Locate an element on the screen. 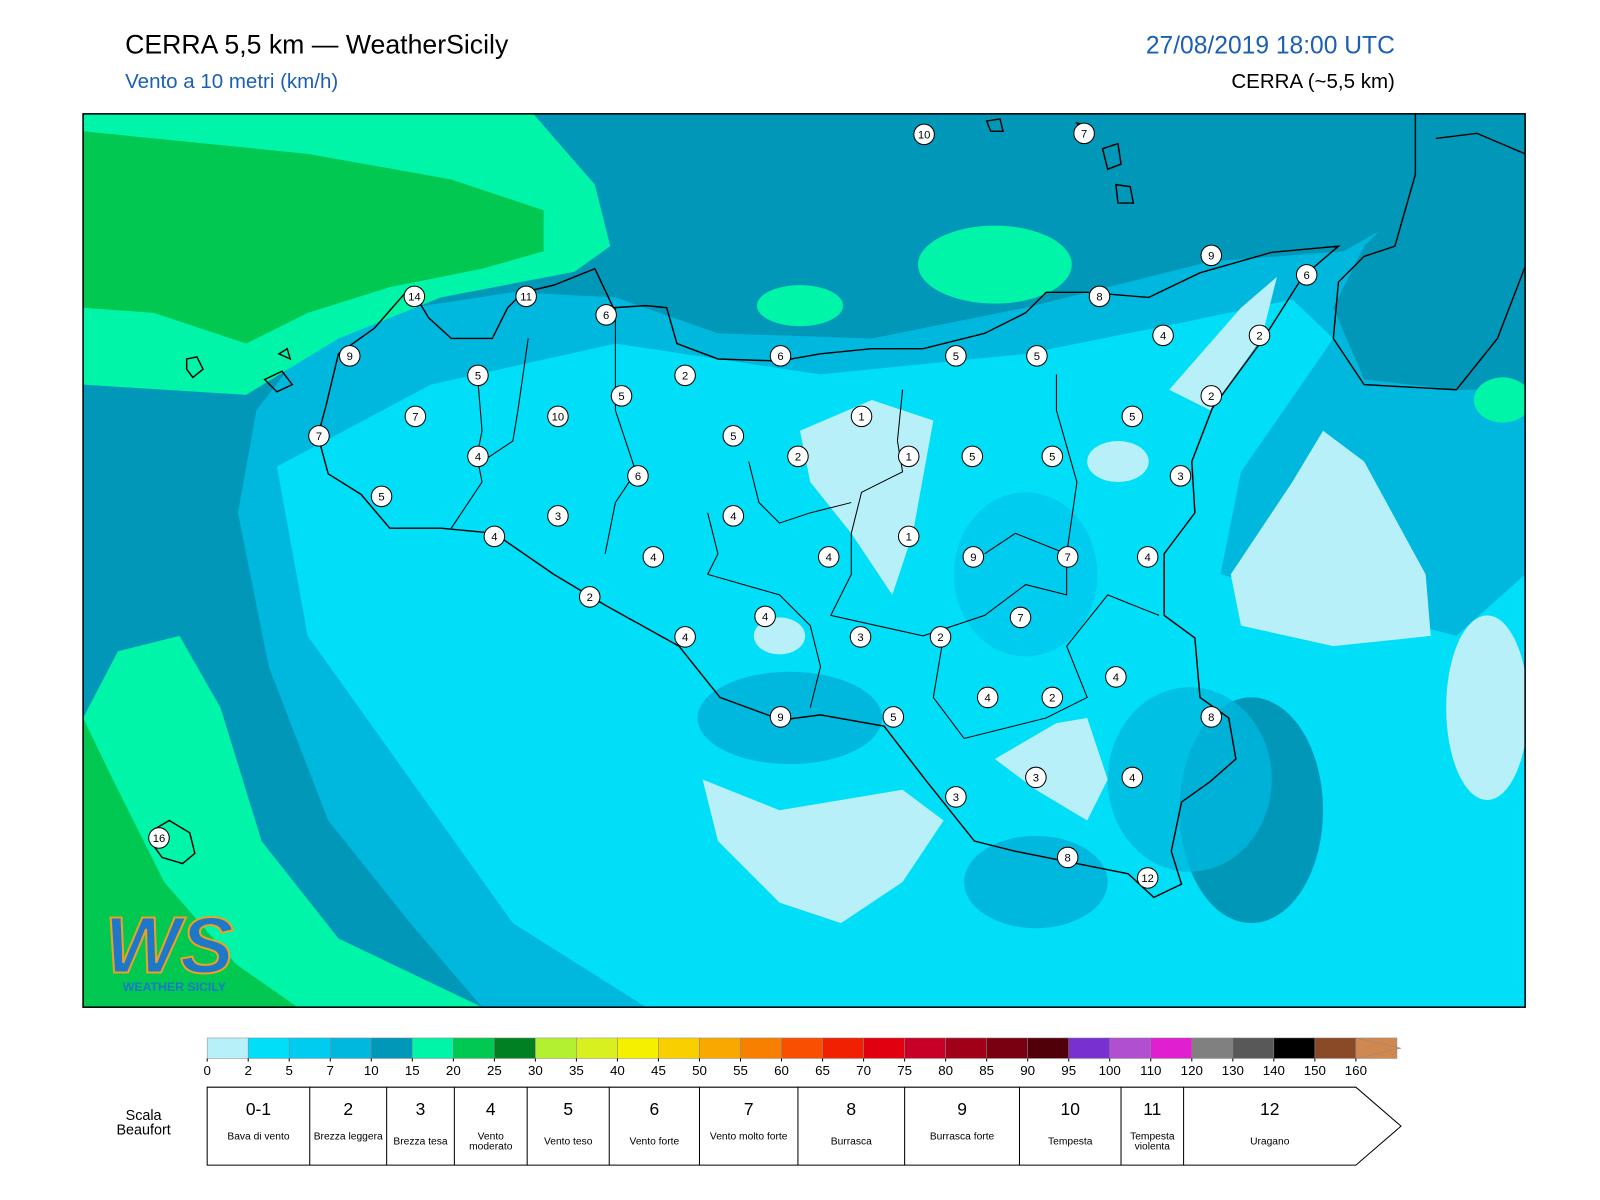  colorbar-tick-label: 85 is located at coordinates (986, 1070).